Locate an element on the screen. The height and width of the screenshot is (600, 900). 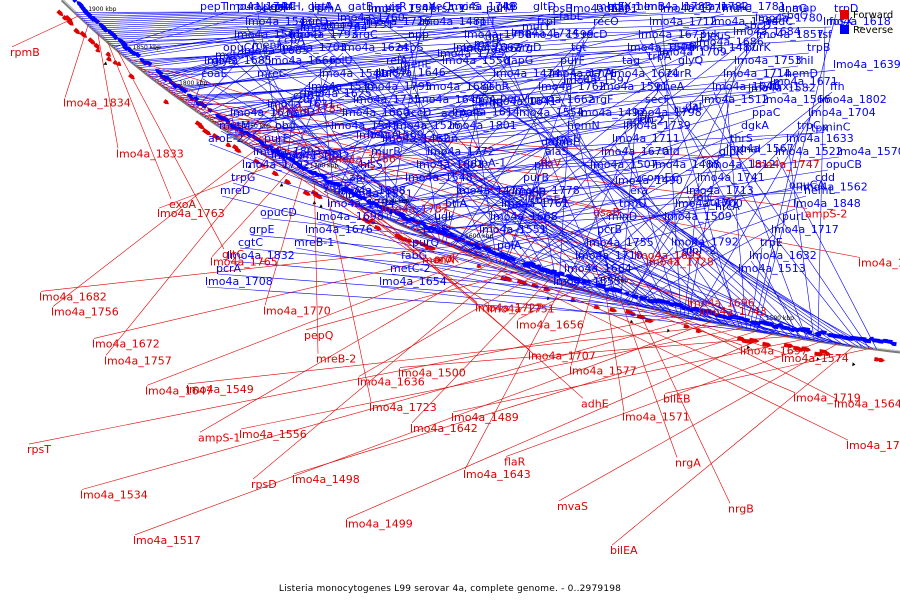
gene-label: lmo4a_1753 is located at coordinates (768, 60).